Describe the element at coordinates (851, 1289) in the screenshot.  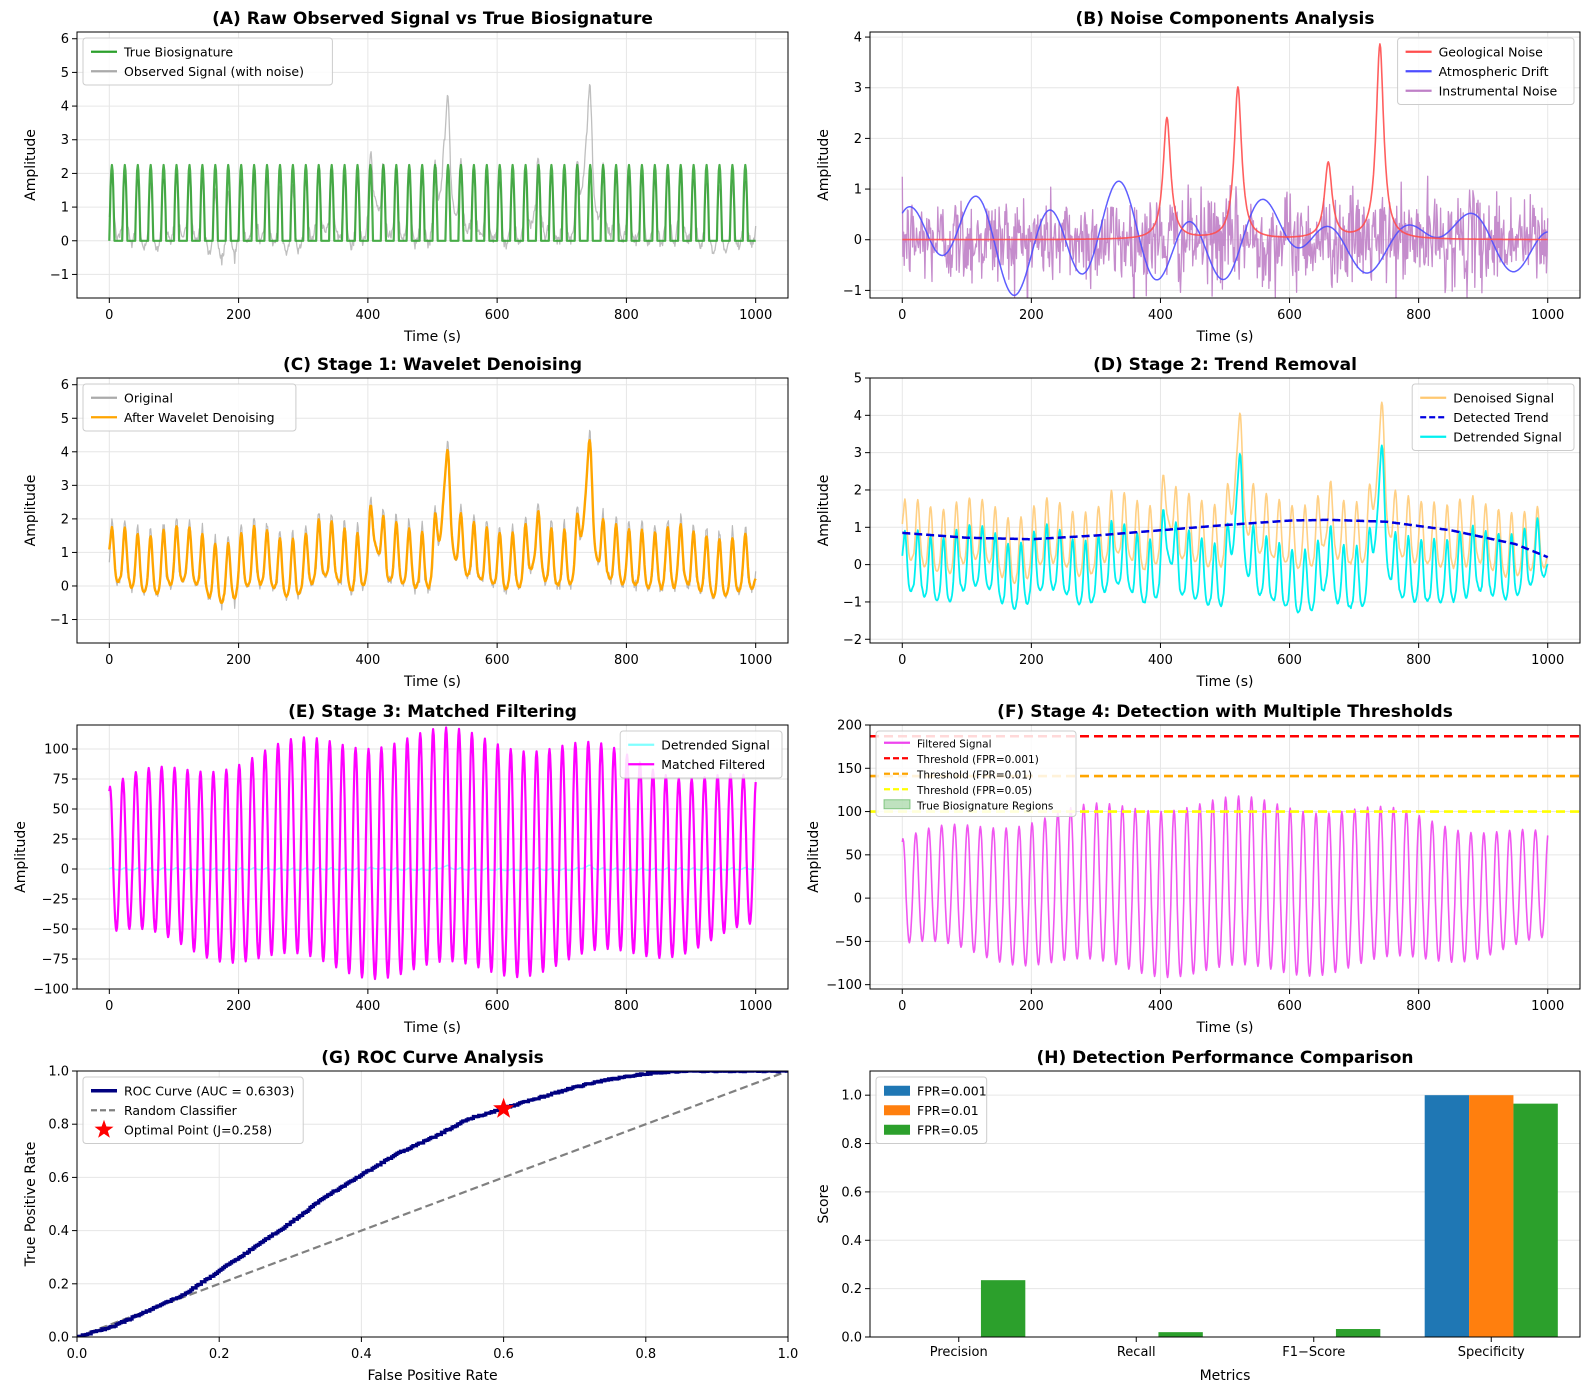
I see `y-tick-label: 0.2` at that location.